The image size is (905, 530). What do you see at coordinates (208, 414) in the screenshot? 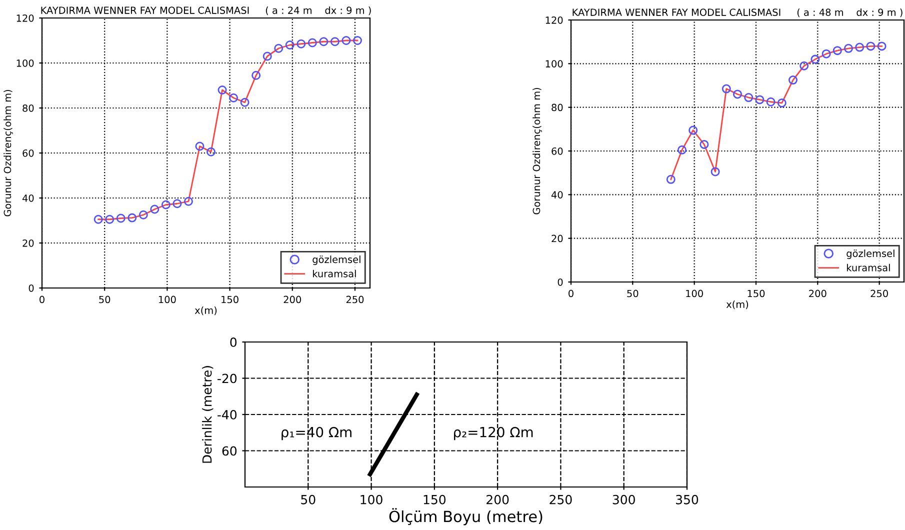
I see `y-axis-title: Derinlik (metre)` at bounding box center [208, 414].